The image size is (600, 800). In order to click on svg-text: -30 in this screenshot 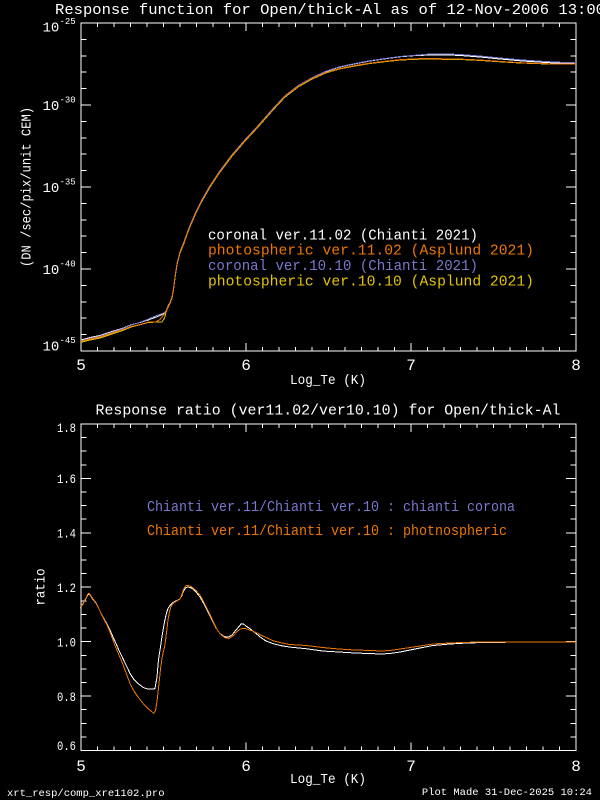, I will do `click(68, 101)`.